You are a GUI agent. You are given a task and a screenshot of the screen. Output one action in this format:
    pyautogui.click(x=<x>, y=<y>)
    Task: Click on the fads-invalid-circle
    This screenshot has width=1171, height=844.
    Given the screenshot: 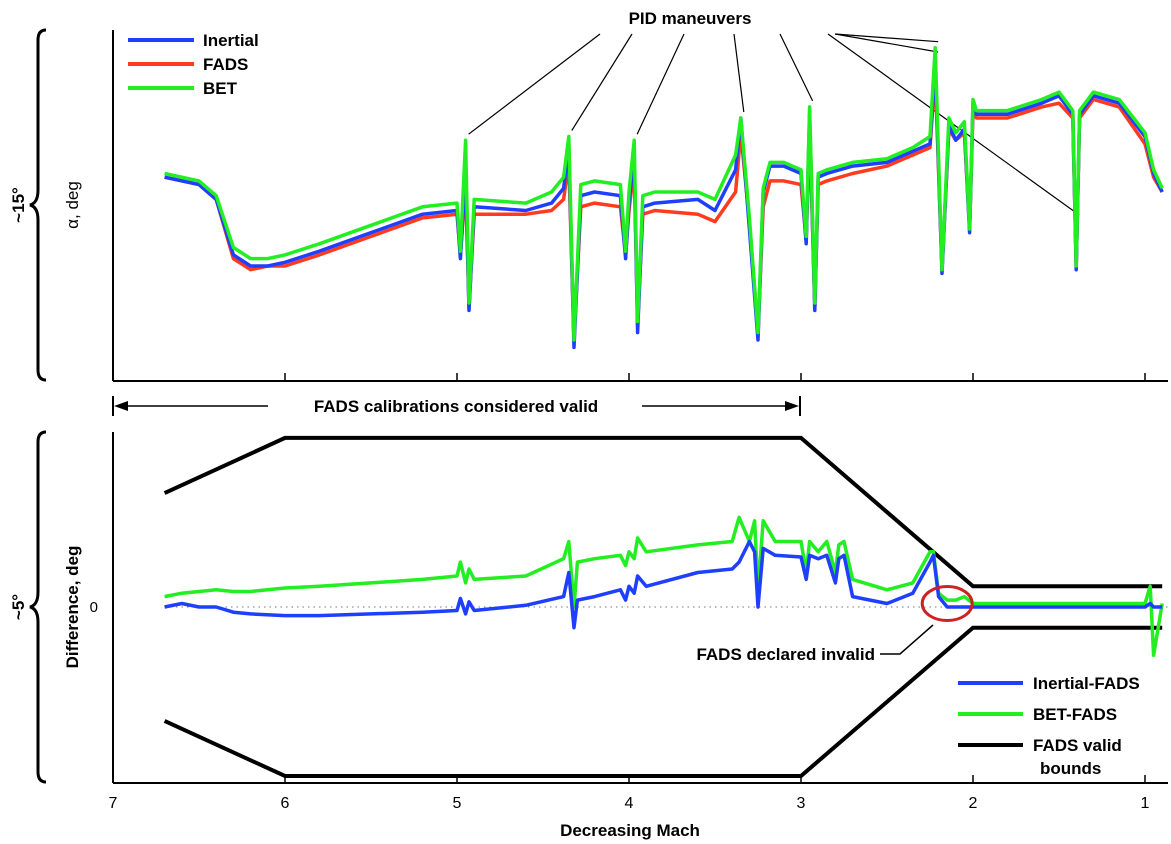 What is the action you would take?
    pyautogui.click(x=947, y=604)
    